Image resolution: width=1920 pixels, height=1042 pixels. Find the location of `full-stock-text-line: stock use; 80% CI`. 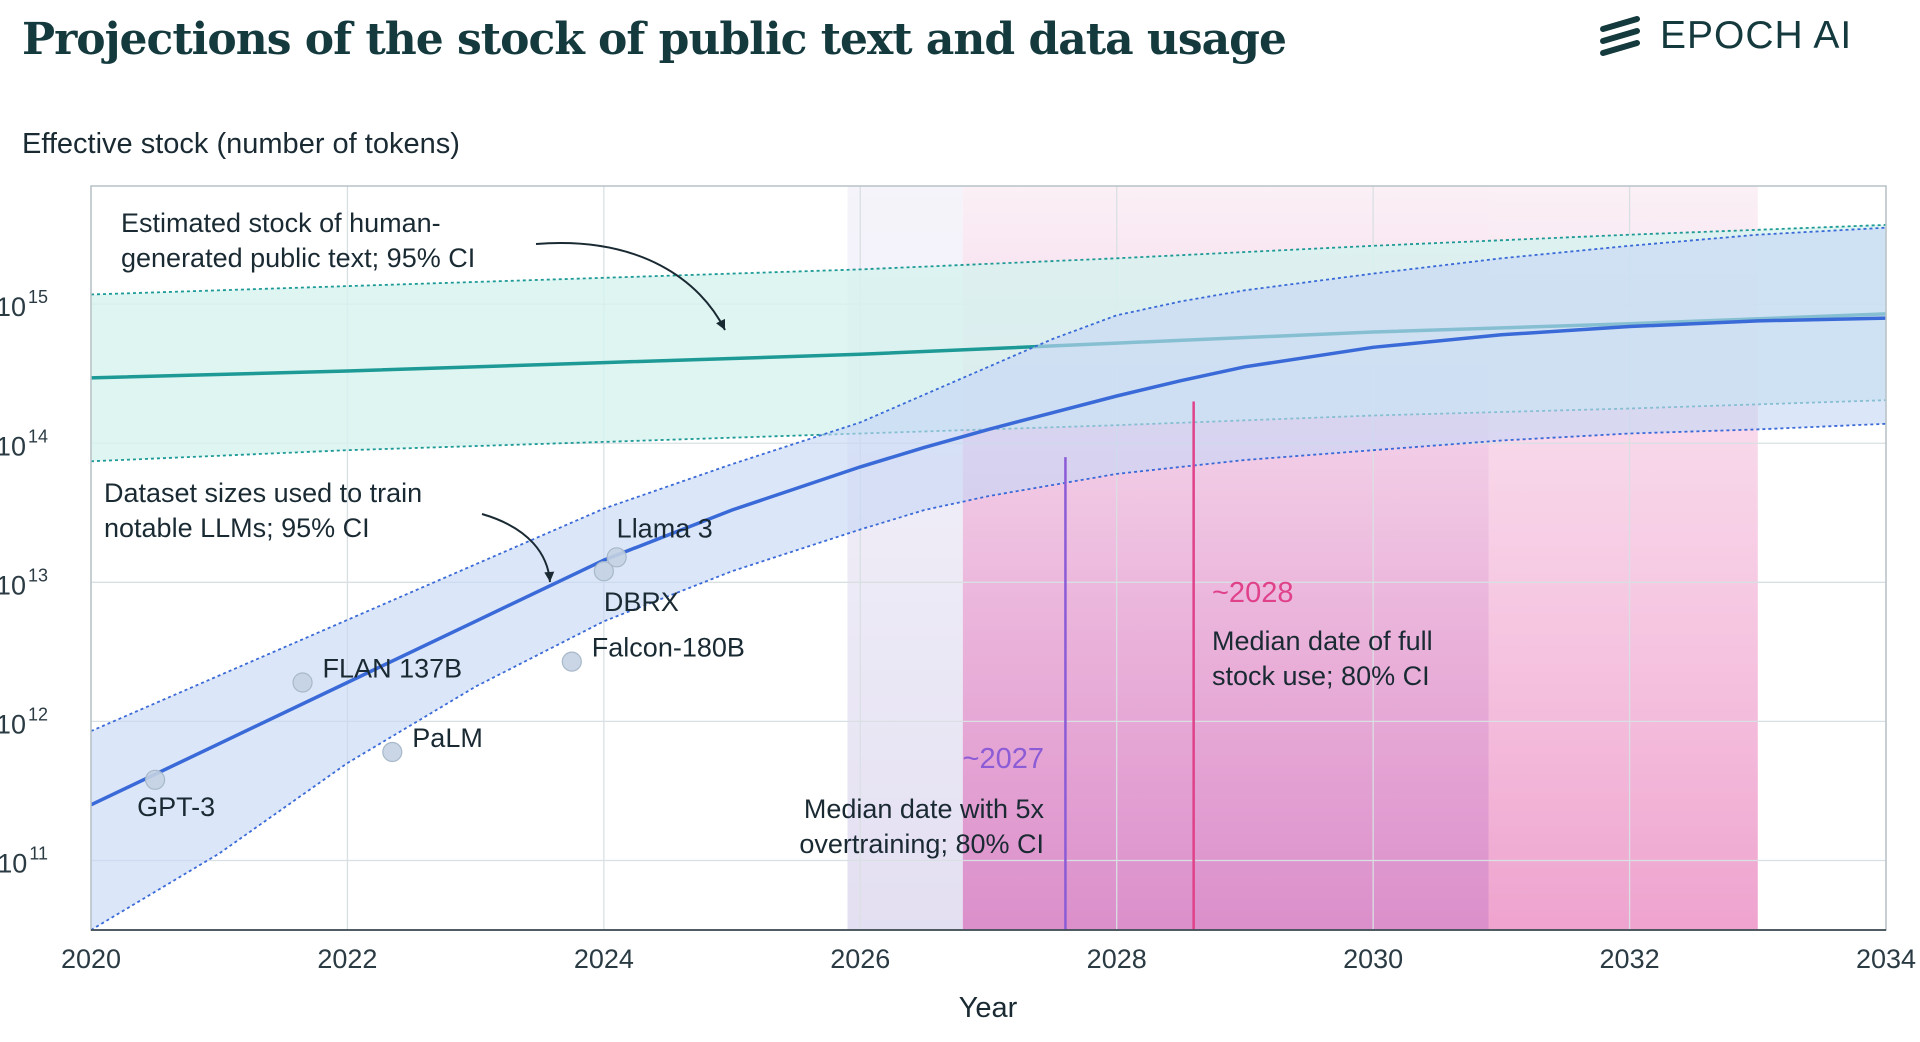

full-stock-text-line: stock use; 80% CI is located at coordinates (1321, 676).